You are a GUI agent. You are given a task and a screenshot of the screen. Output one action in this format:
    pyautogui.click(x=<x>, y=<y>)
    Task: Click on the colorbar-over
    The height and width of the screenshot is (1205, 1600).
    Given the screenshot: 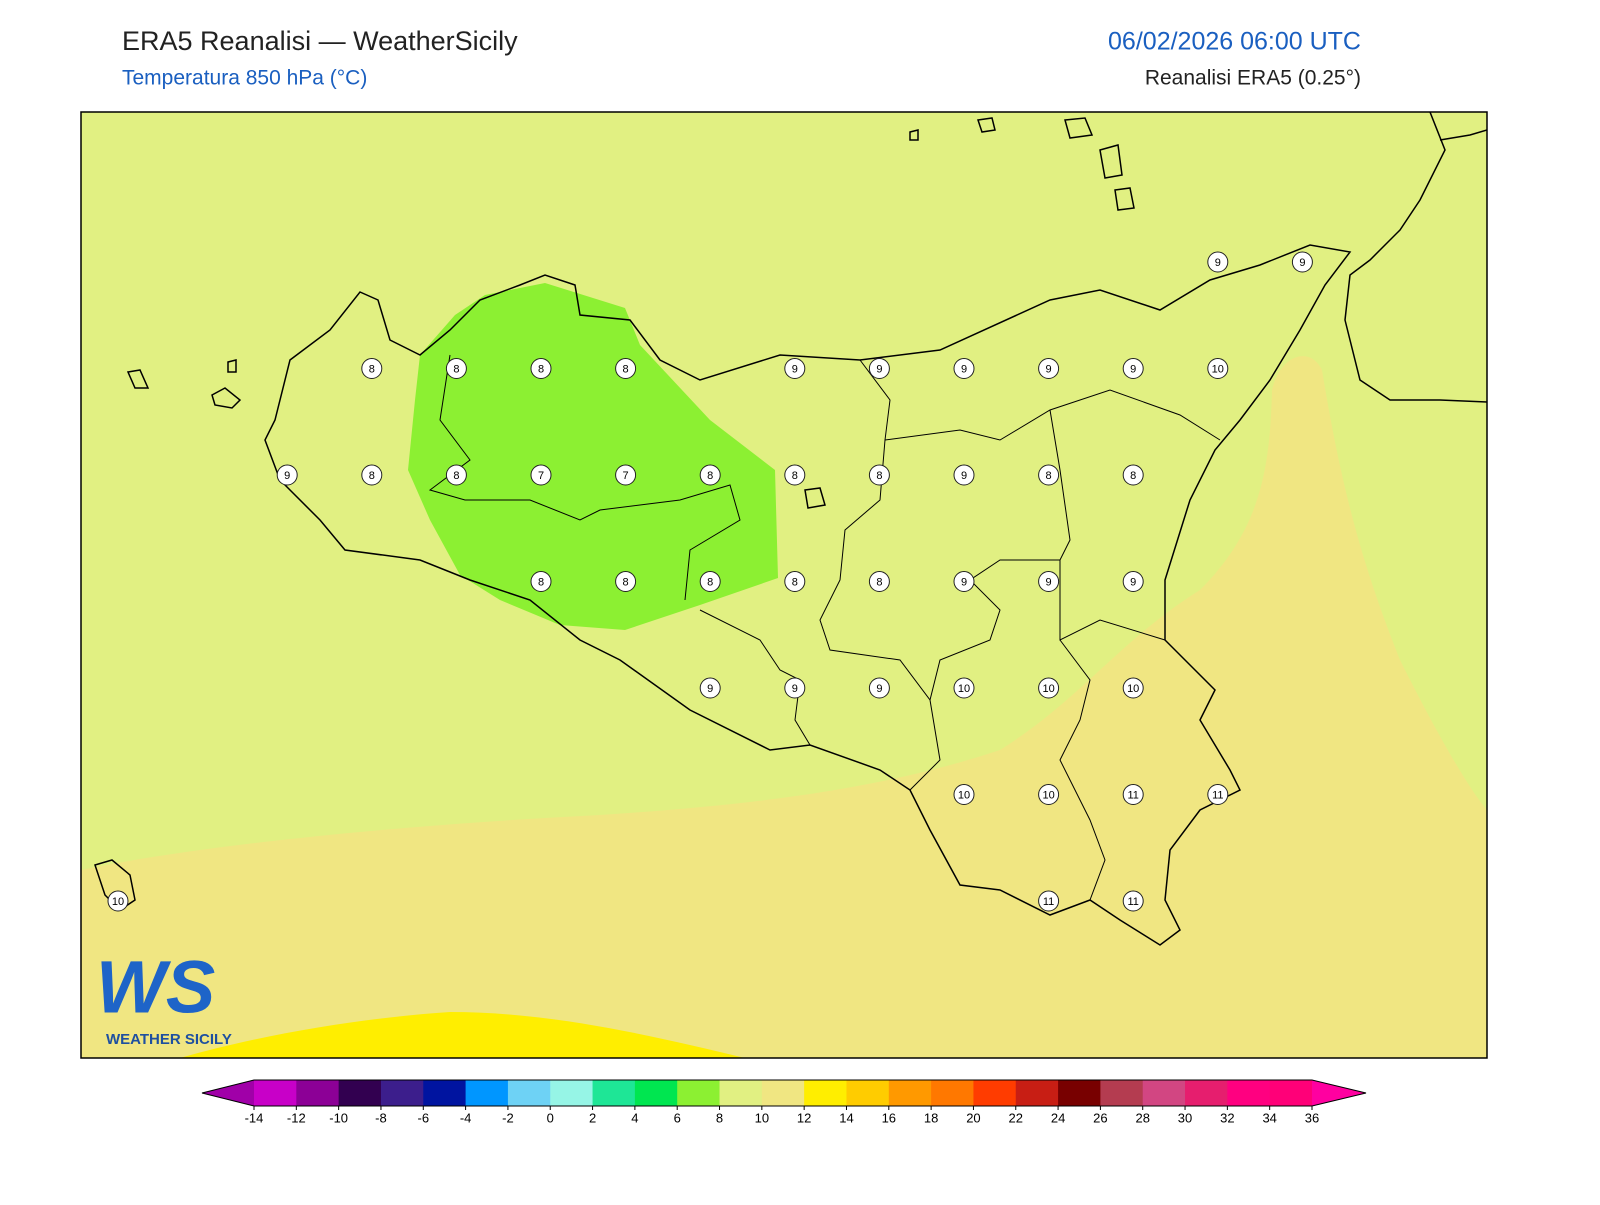 What is the action you would take?
    pyautogui.click(x=1339, y=1093)
    